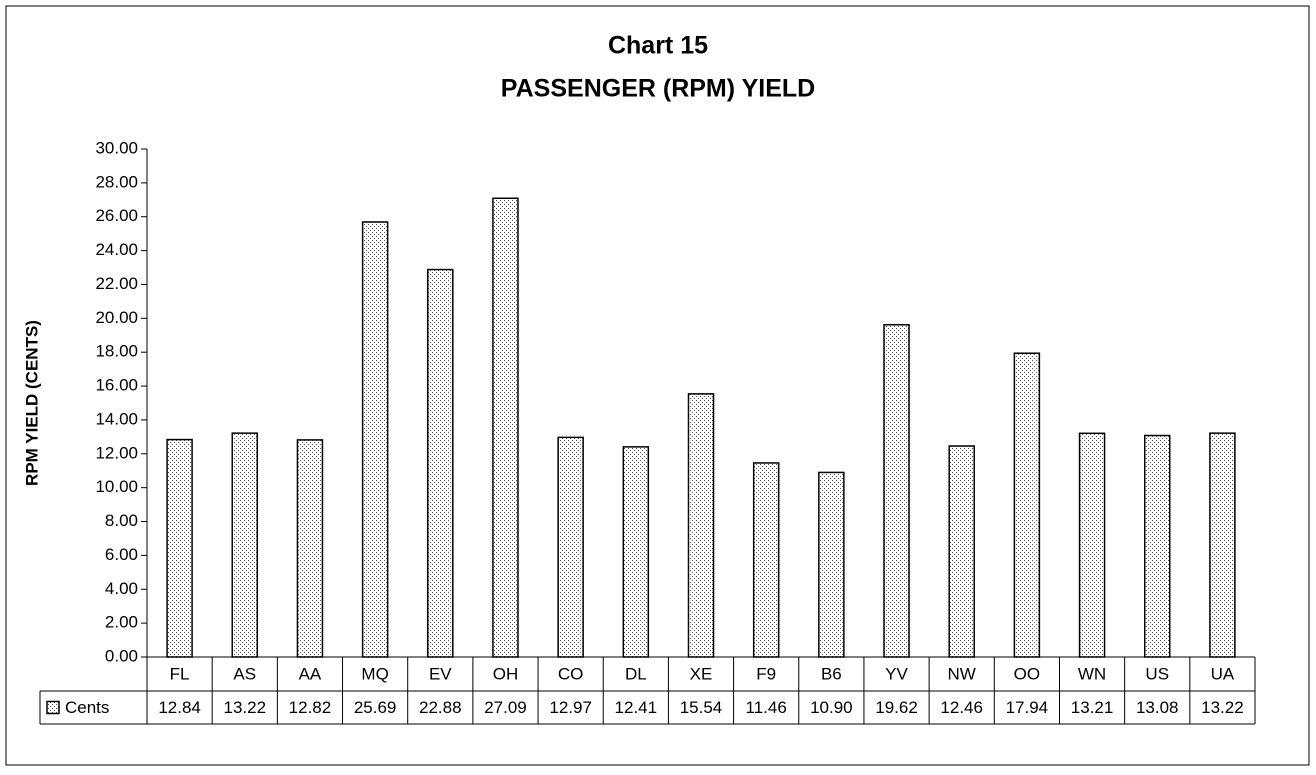 The height and width of the screenshot is (775, 1316). I want to click on value-label: 19.62, so click(896, 707).